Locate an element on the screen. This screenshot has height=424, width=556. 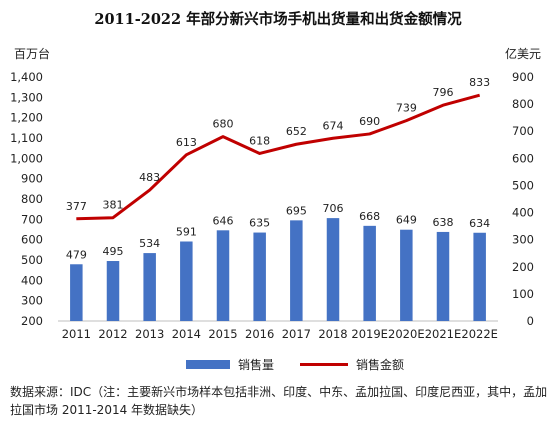
line-data-label: 377 is located at coordinates (76, 206).